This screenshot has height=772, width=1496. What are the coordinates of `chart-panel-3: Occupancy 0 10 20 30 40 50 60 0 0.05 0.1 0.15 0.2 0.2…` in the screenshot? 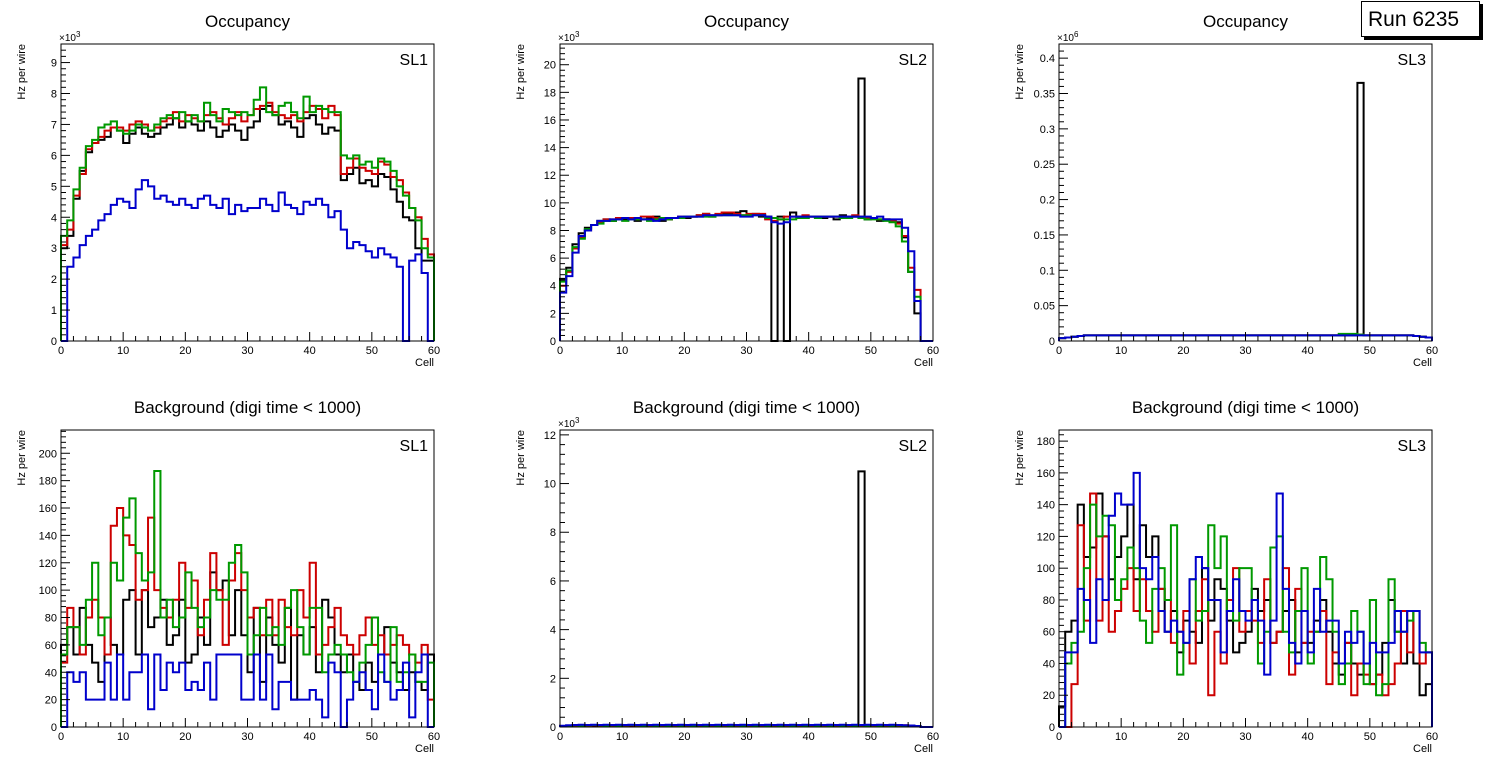 It's located at (1226, 190).